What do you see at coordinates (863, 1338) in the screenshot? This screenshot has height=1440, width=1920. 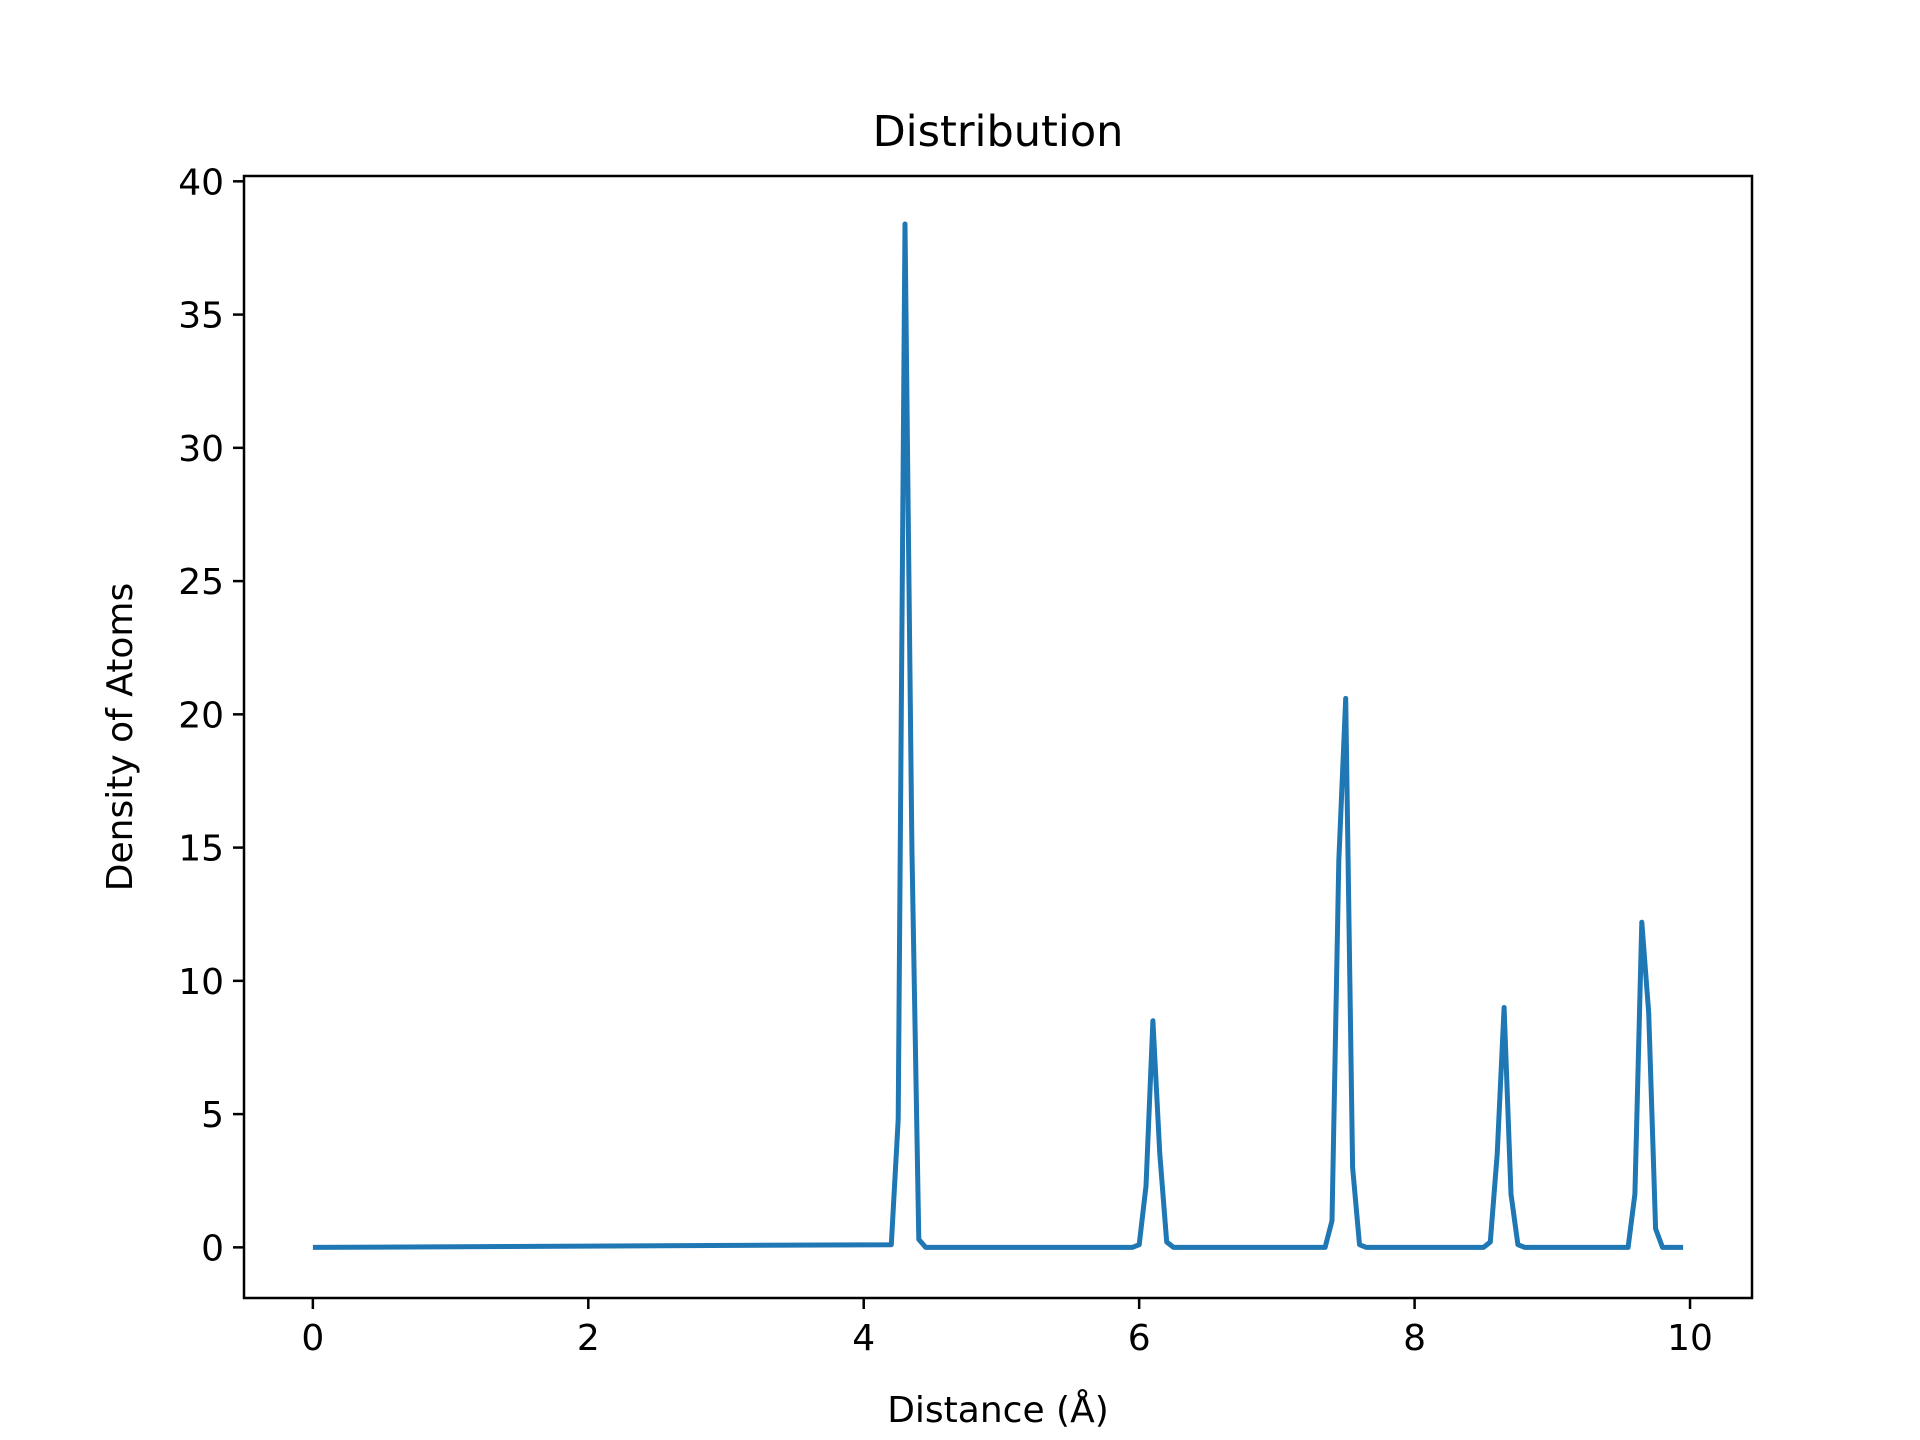 I see `x-tick-label: 4` at bounding box center [863, 1338].